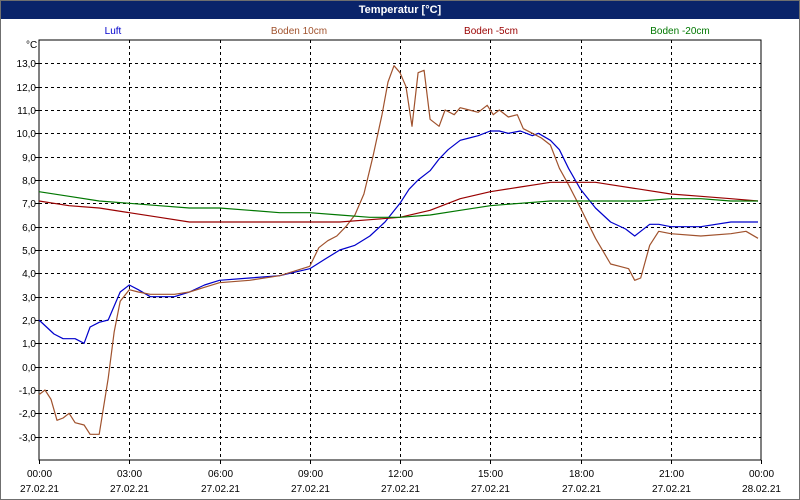 This screenshot has height=500, width=800. I want to click on y-tick-label: -3,0, so click(28, 438).